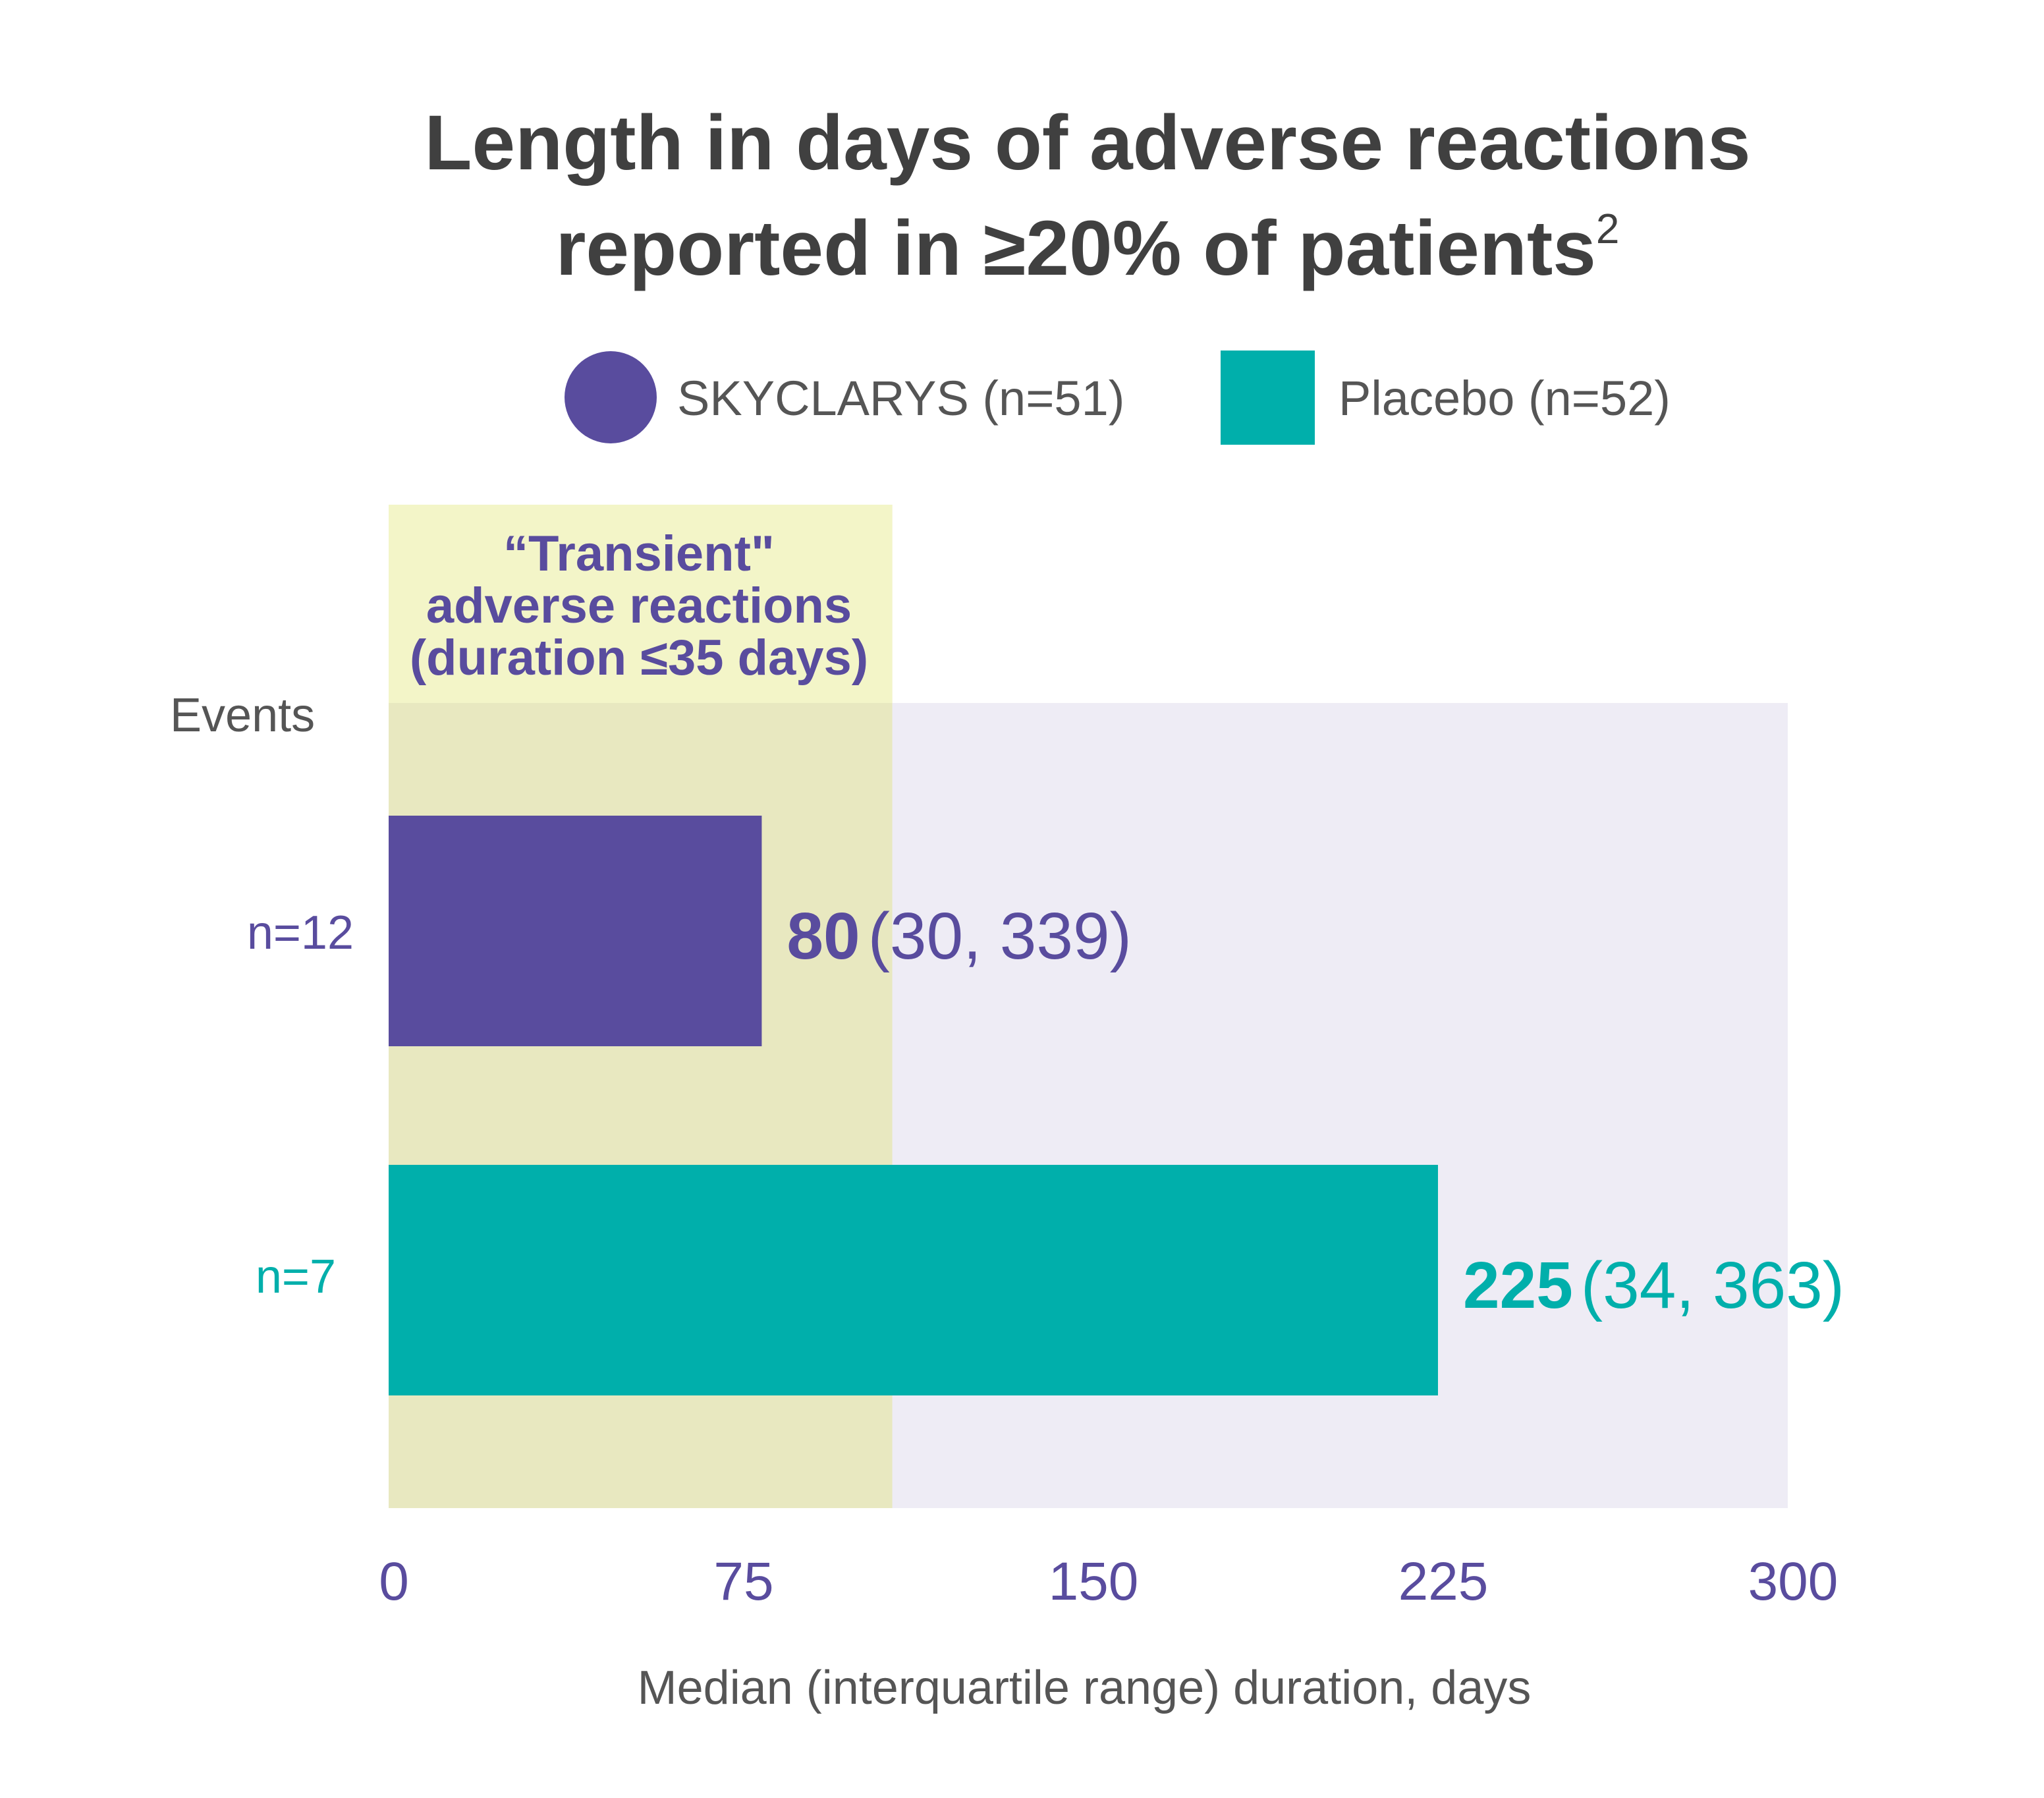 Image resolution: width=2044 pixels, height=1798 pixels. I want to click on transient-label-line3: (duration ≤35 days), so click(639, 658).